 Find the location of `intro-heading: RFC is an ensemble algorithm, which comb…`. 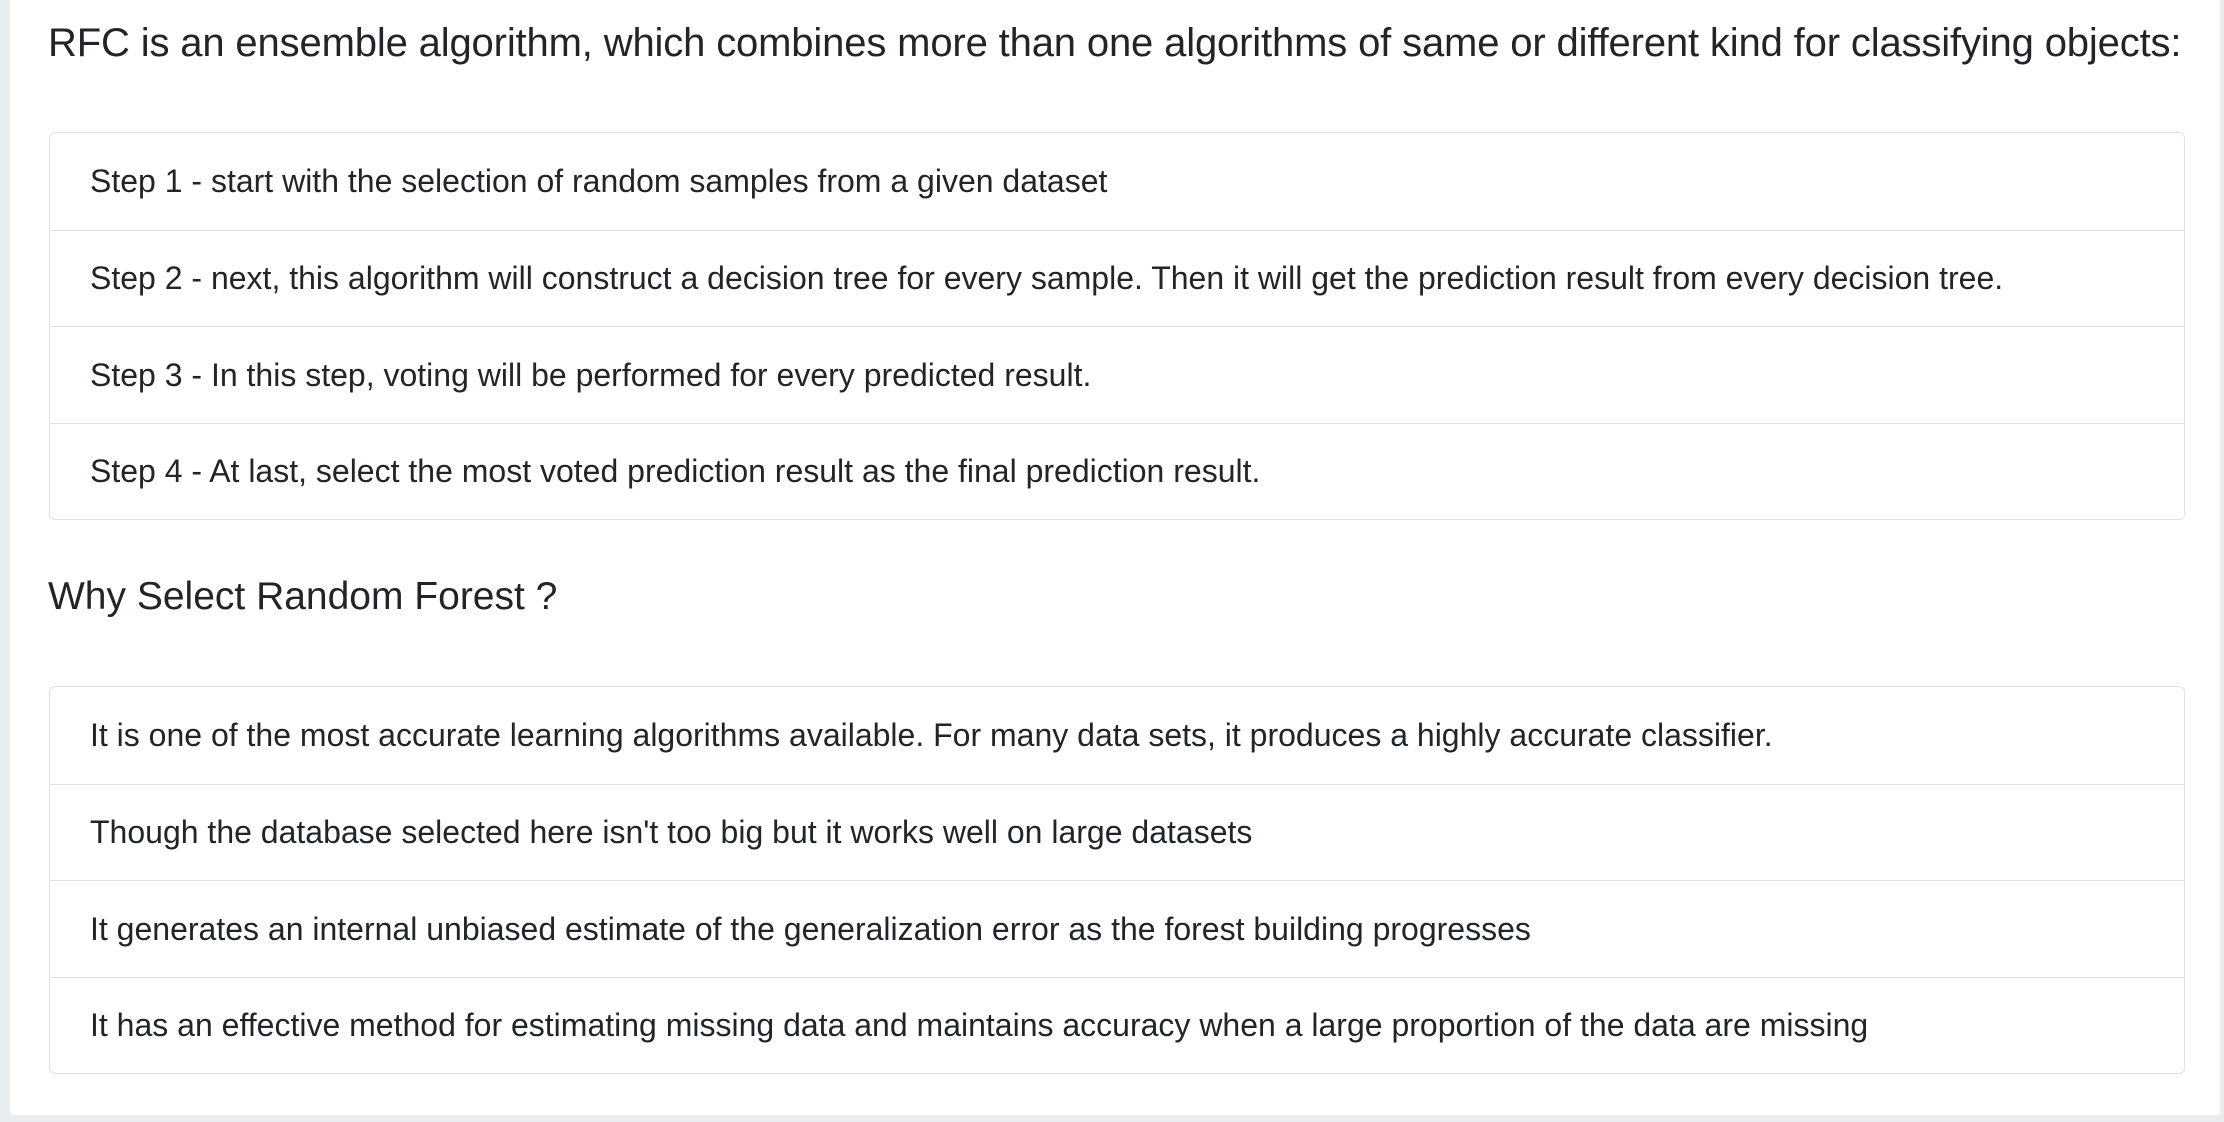

intro-heading: RFC is an ensemble algorithm, which comb… is located at coordinates (1115, 43).